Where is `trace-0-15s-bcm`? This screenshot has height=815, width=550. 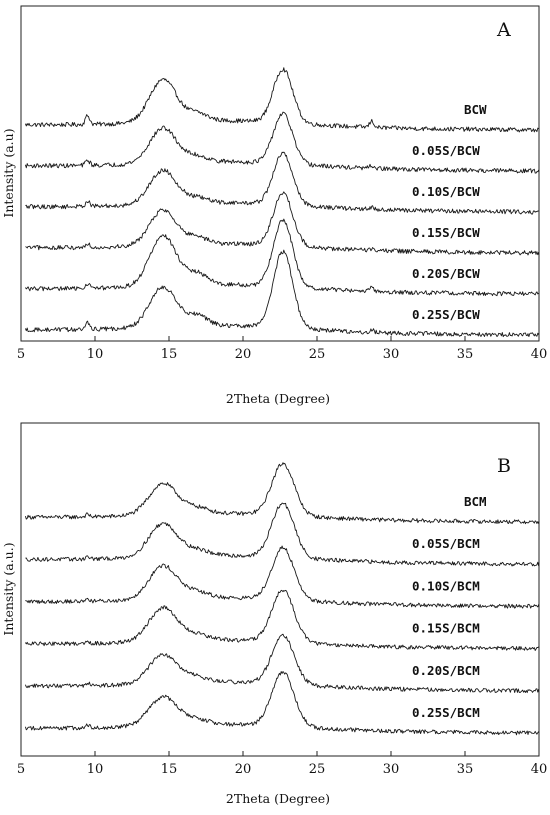
trace-0-15s-bcm is located at coordinates (282, 620).